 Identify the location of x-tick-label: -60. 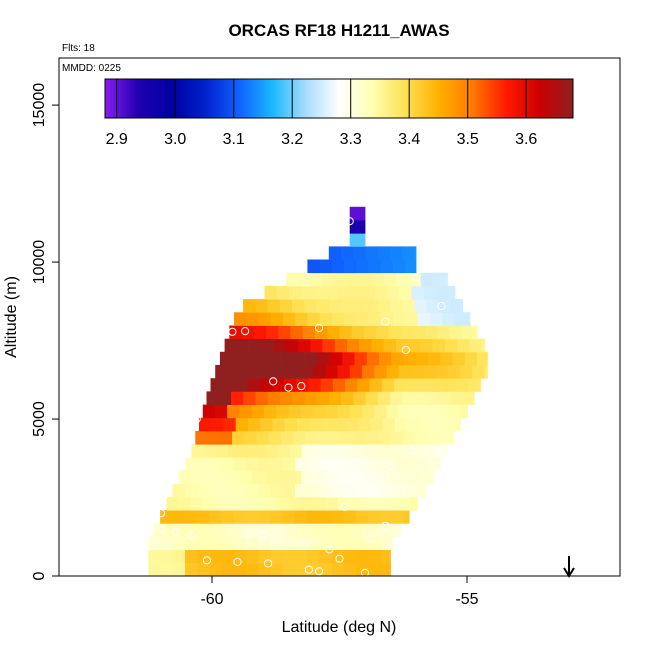
(211, 599).